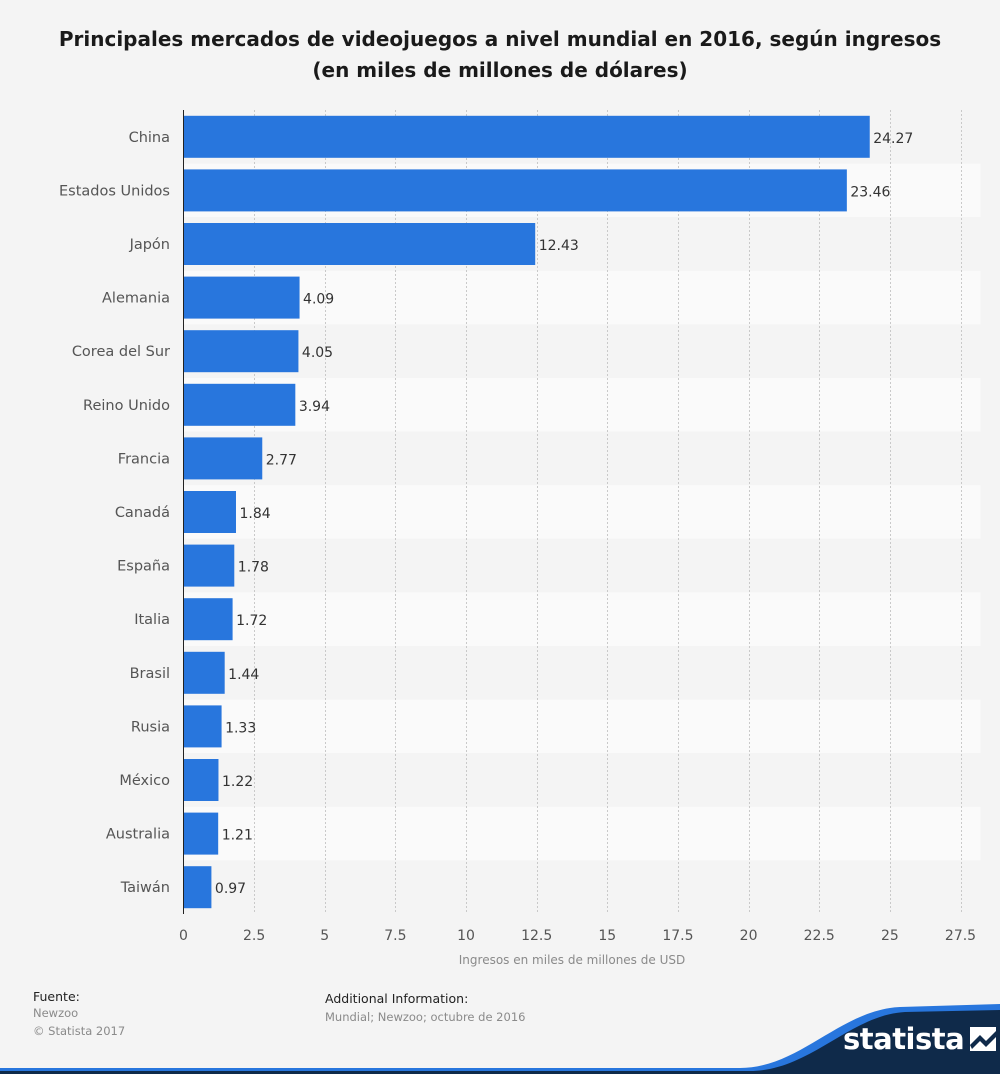 Image resolution: width=1000 pixels, height=1074 pixels. I want to click on value-label: 1.33, so click(240, 728).